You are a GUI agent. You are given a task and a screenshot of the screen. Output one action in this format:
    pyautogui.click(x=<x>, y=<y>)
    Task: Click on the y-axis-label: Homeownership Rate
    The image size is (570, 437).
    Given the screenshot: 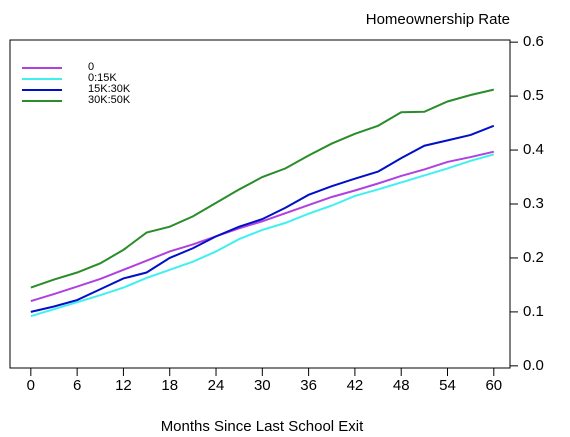 What is the action you would take?
    pyautogui.click(x=438, y=19)
    